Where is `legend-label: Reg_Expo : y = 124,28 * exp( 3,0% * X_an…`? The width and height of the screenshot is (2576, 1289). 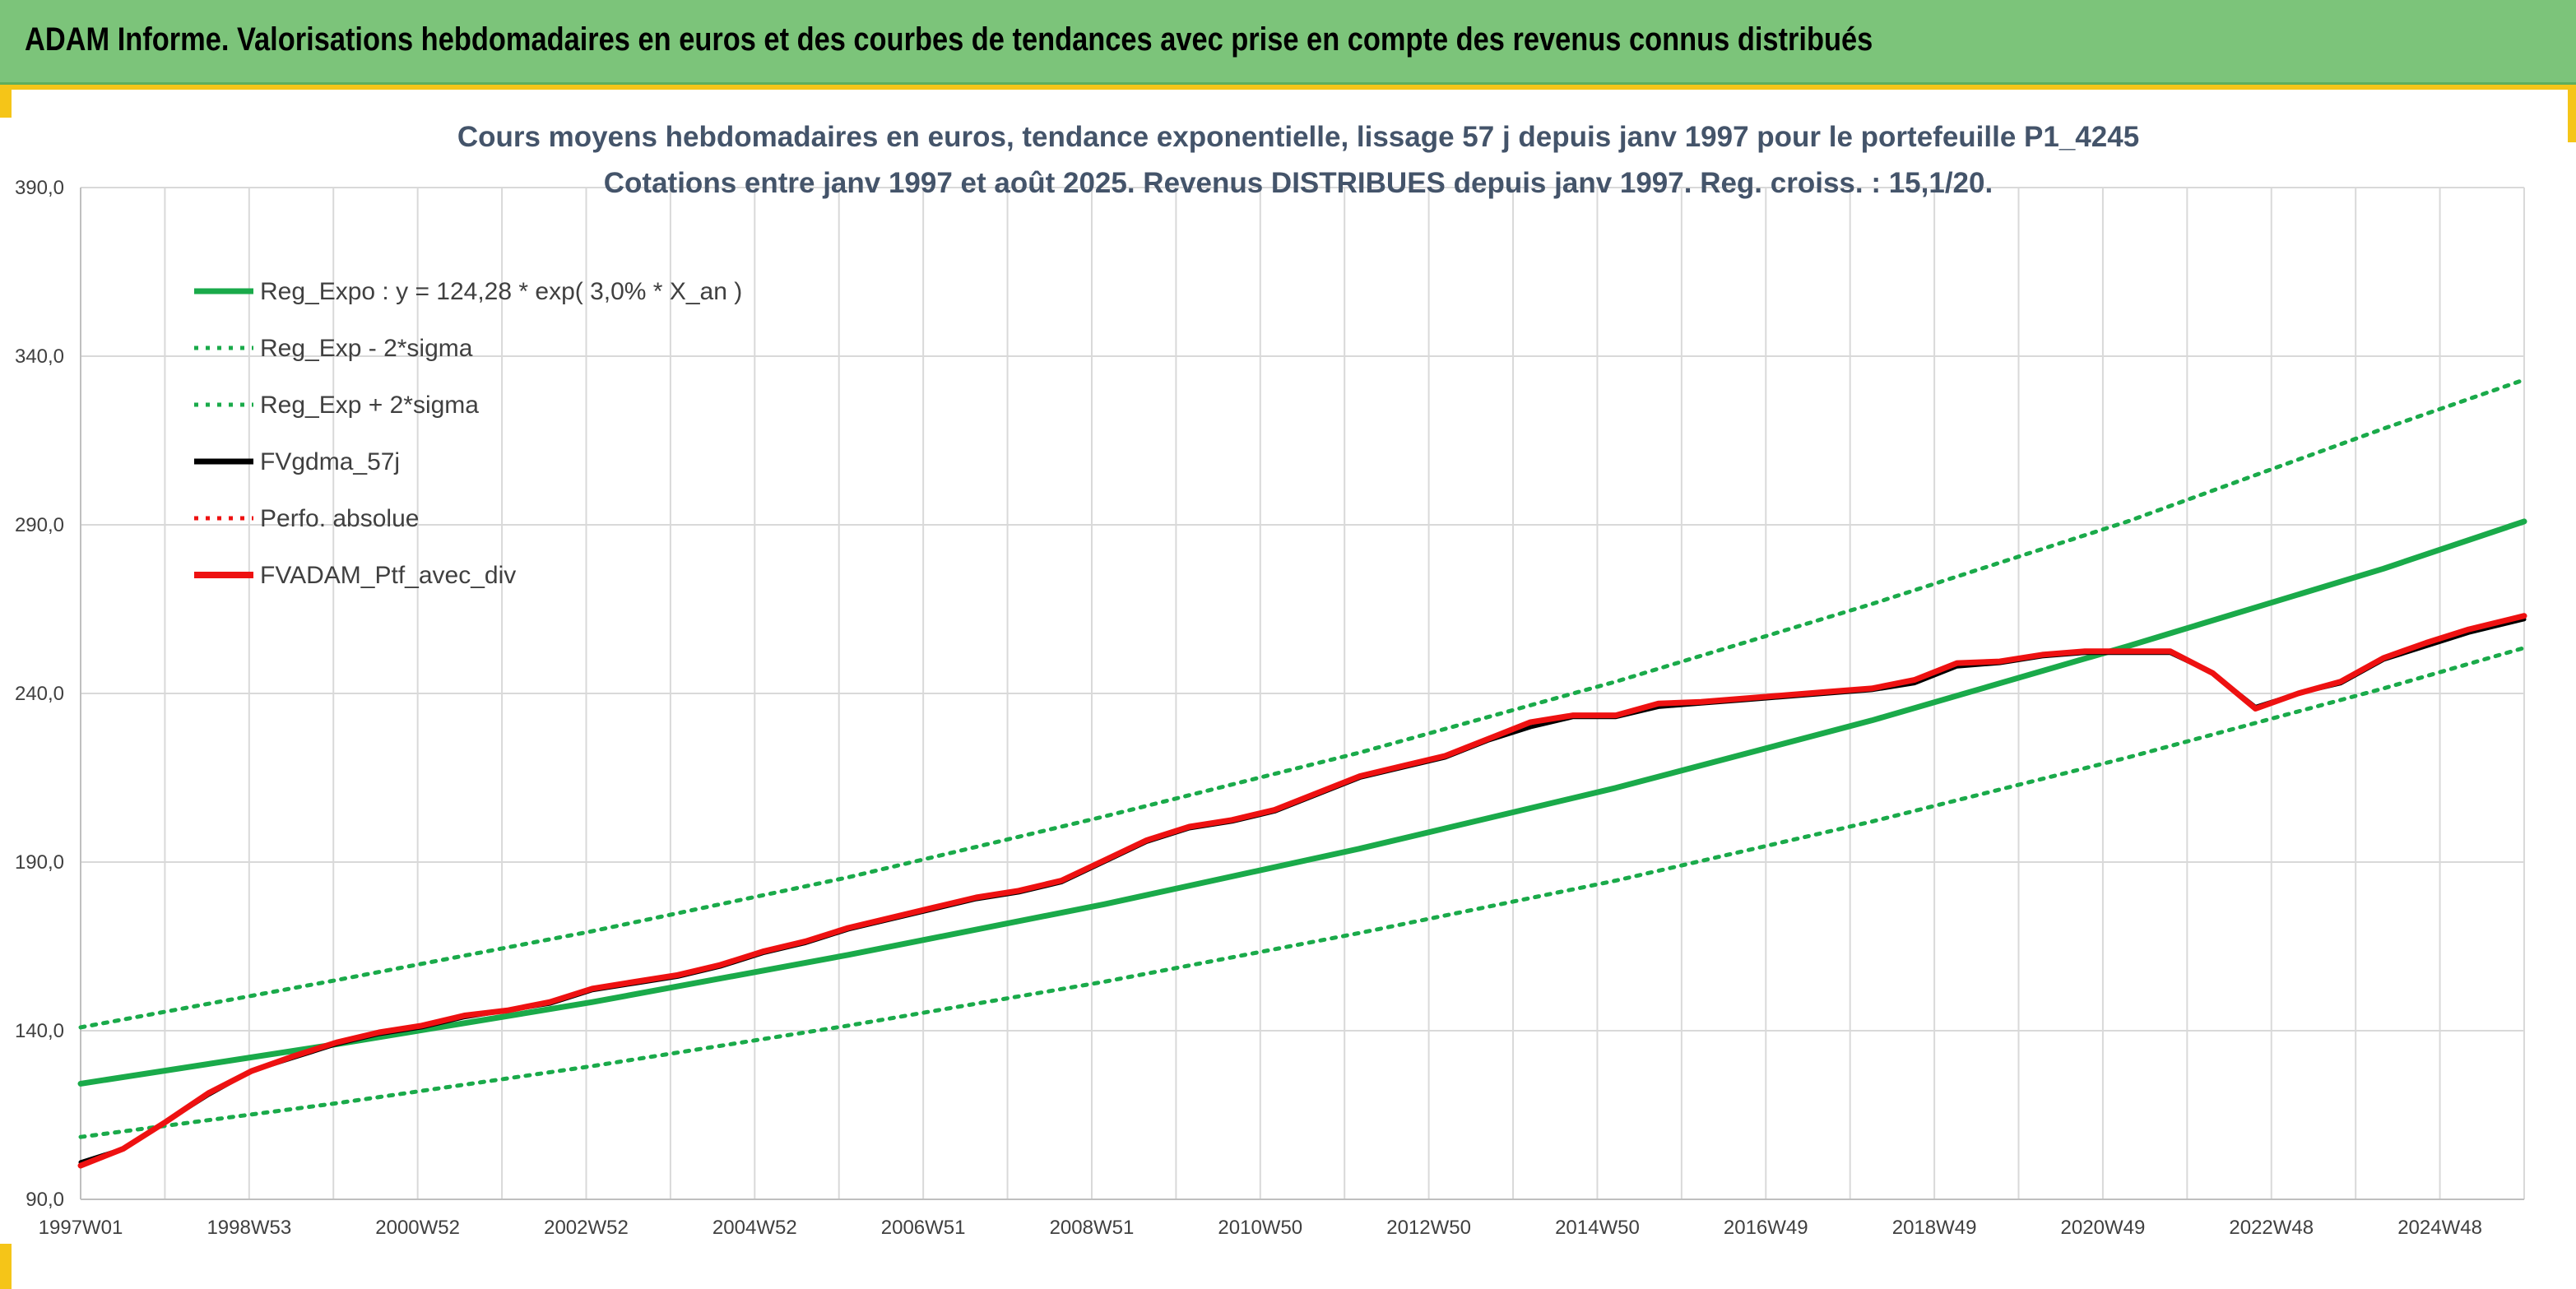 legend-label: Reg_Expo : y = 124,28 * exp( 3,0% * X_an… is located at coordinates (501, 291).